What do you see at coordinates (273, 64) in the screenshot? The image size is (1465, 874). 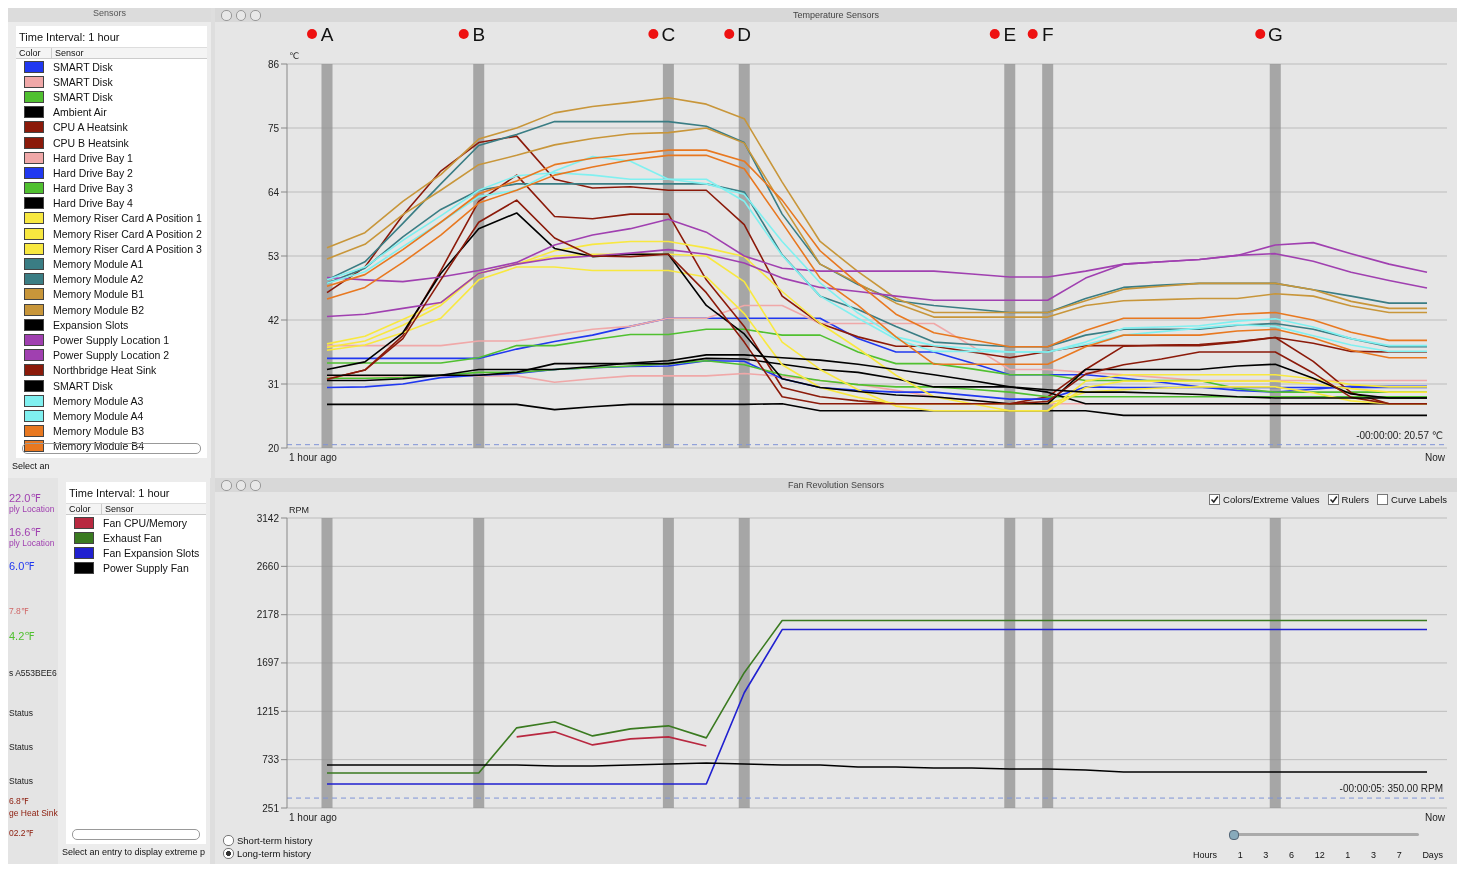 I see `y-tick-label: 86` at bounding box center [273, 64].